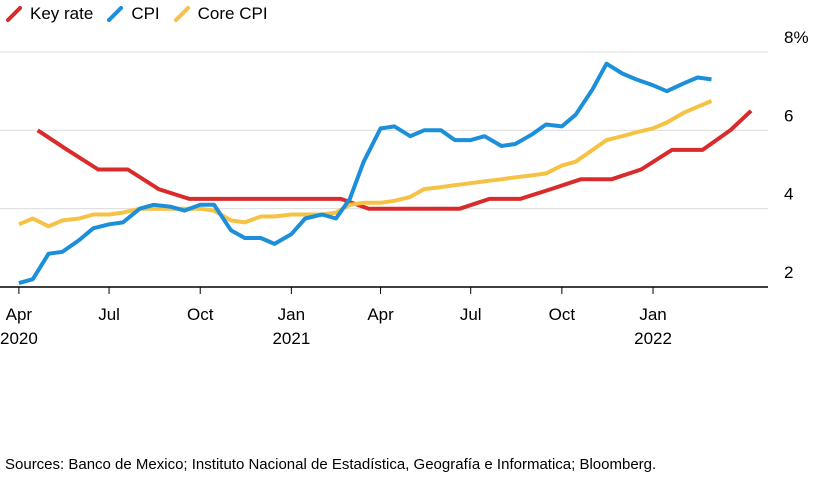 The width and height of the screenshot is (825, 479). Describe the element at coordinates (181, 14) in the screenshot. I see `legend-swatch-core-cpi` at that location.